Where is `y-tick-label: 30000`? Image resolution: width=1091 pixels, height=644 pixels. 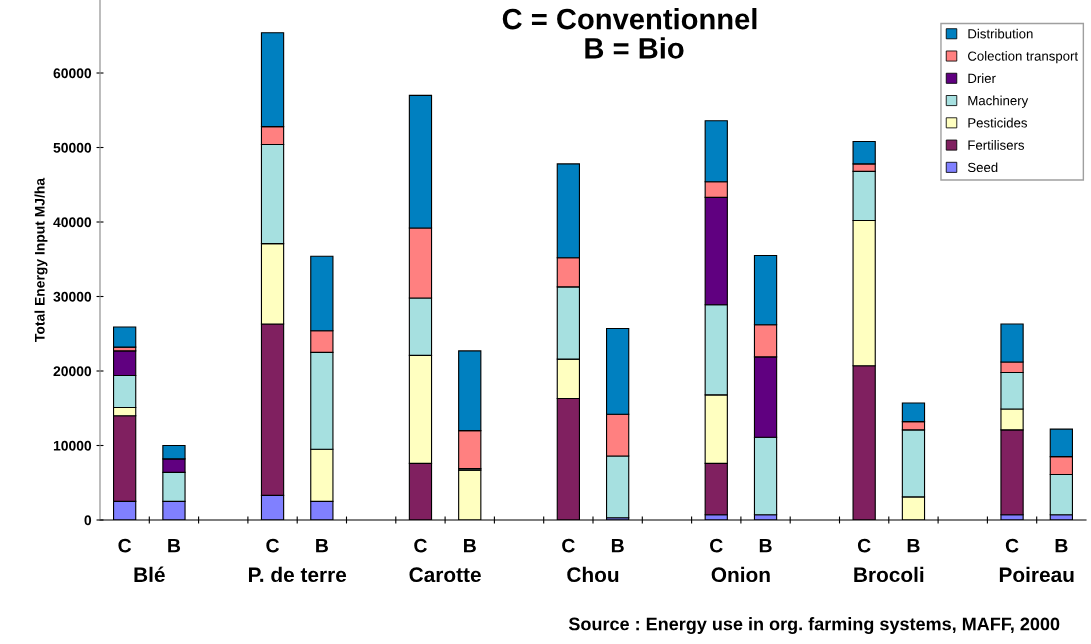 y-tick-label: 30000 is located at coordinates (72, 296).